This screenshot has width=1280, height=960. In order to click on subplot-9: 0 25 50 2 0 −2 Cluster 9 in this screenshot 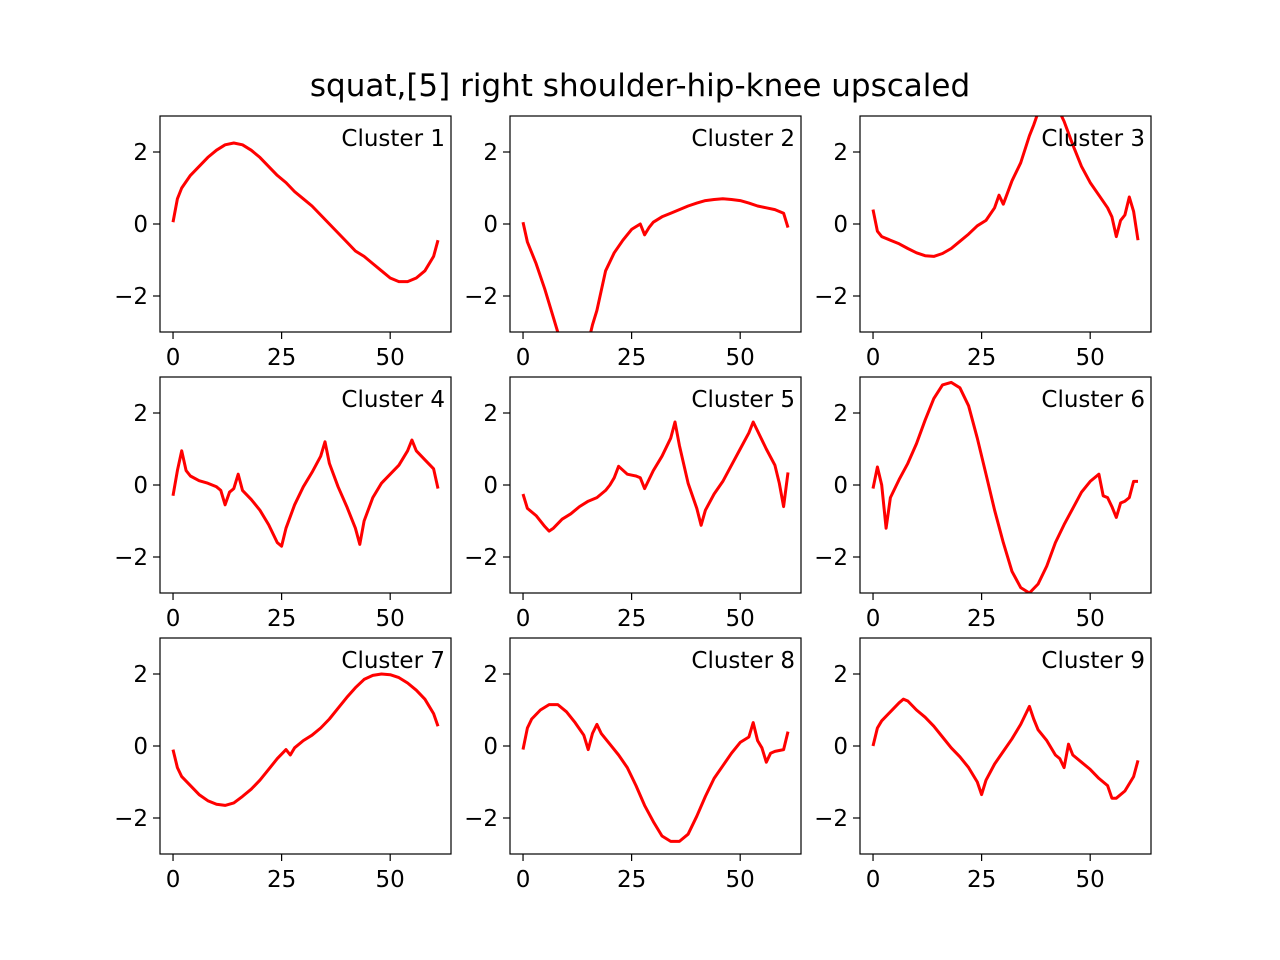, I will do `click(983, 765)`.